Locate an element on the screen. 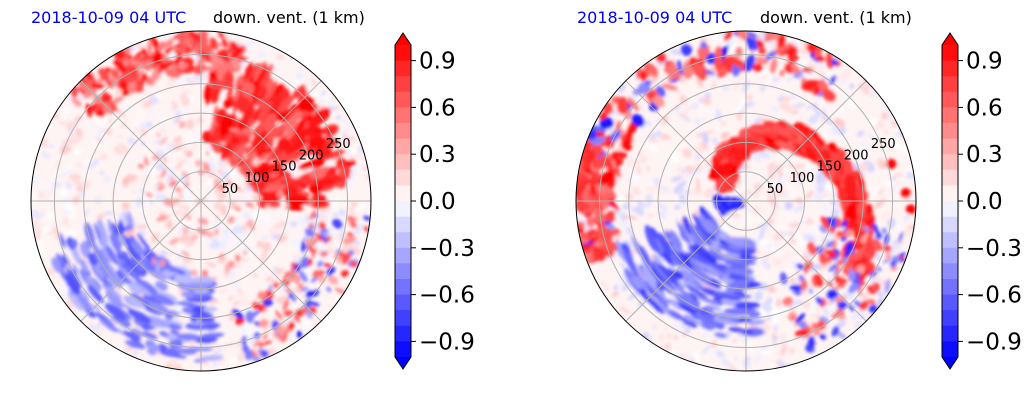 The width and height of the screenshot is (1036, 405). colorbar-tick-label: −0.9 is located at coordinates (447, 342).